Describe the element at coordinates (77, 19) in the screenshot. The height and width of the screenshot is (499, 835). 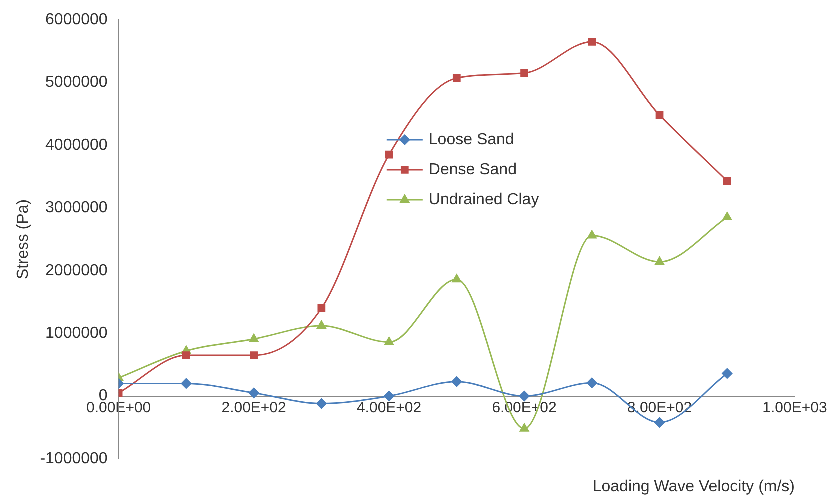
I see `y-tick-label: 6000000` at that location.